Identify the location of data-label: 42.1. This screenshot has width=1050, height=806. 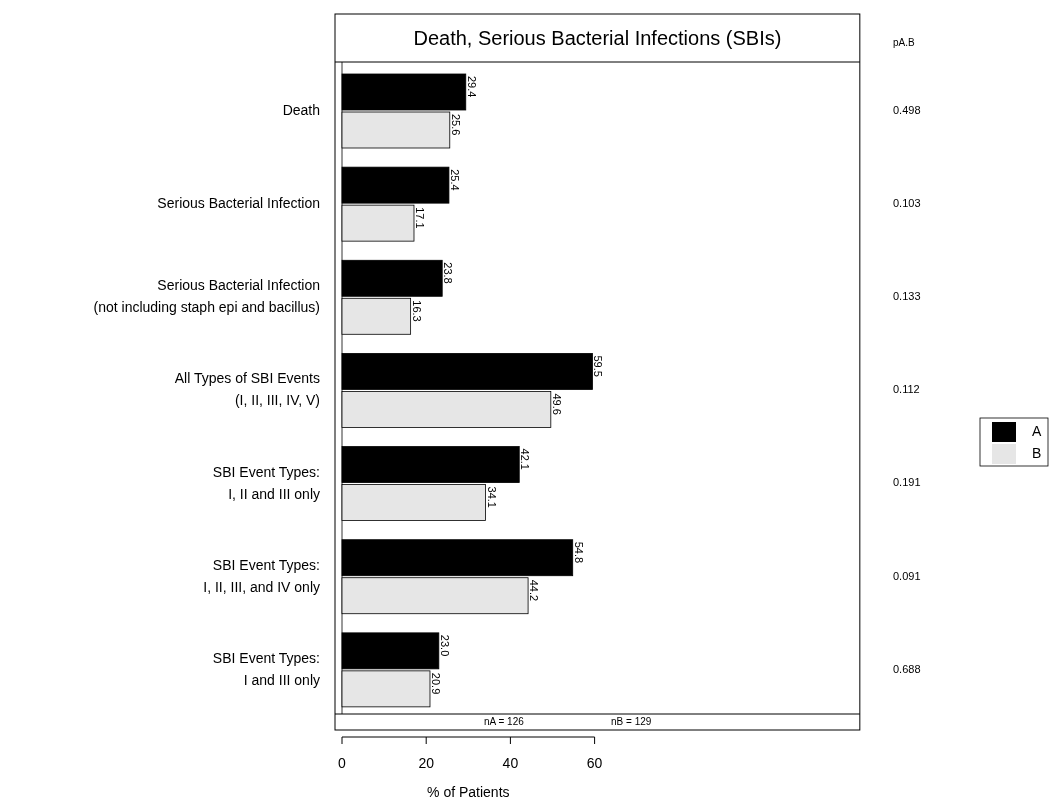
(525, 459).